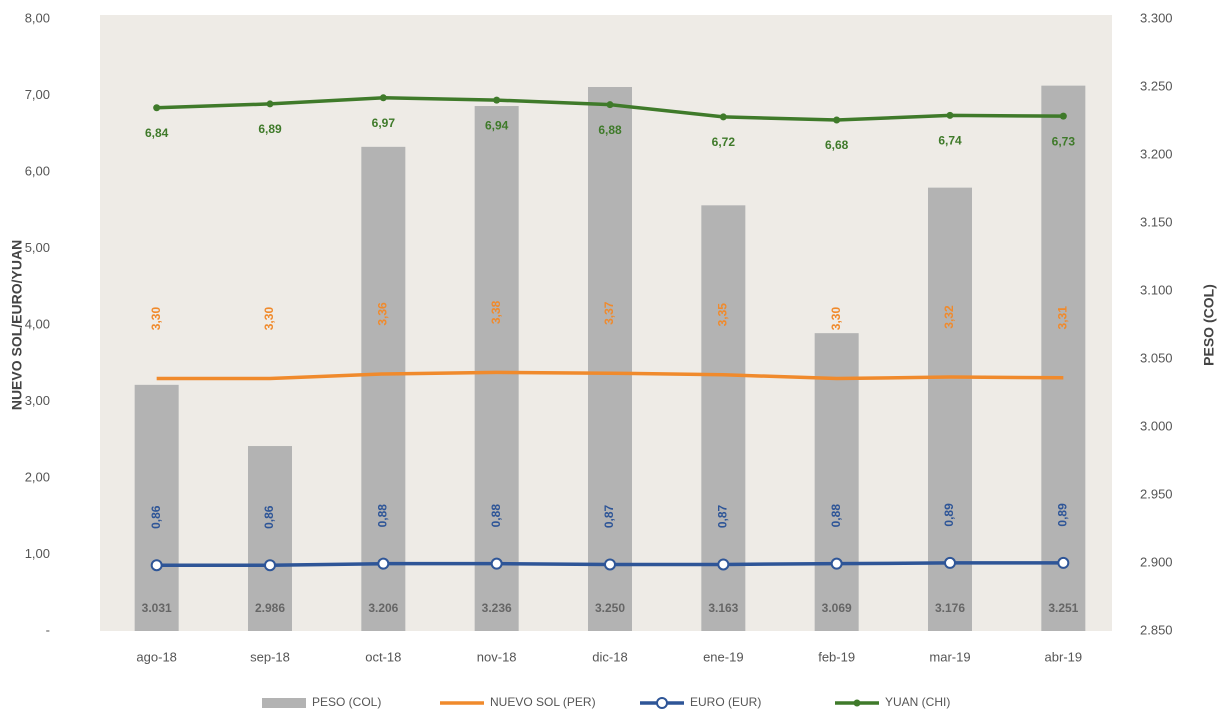 This screenshot has height=713, width=1230. I want to click on value-label: 6,73, so click(1064, 141).